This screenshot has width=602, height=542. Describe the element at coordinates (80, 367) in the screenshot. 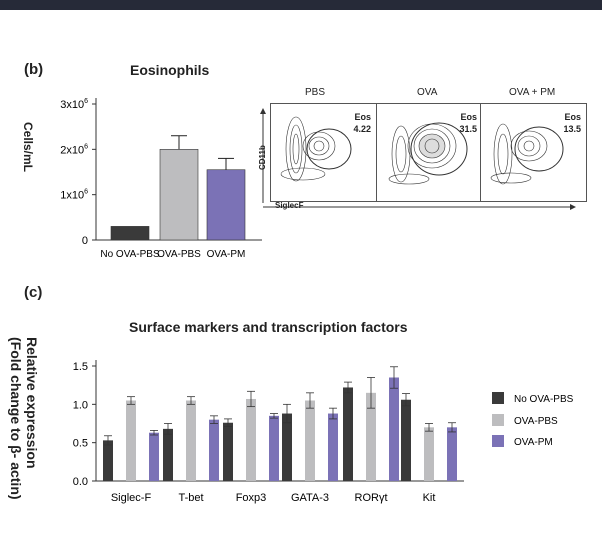

I see `y-tick-label: 1.5` at that location.